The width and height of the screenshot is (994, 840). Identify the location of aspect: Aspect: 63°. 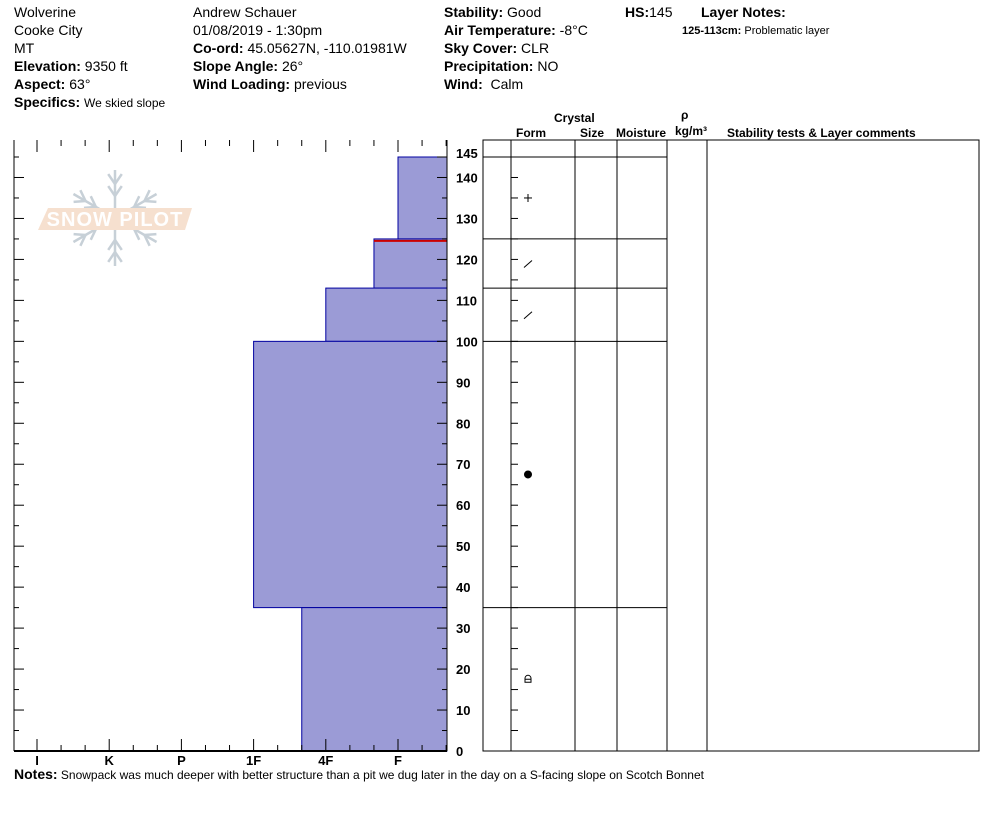
(52, 84).